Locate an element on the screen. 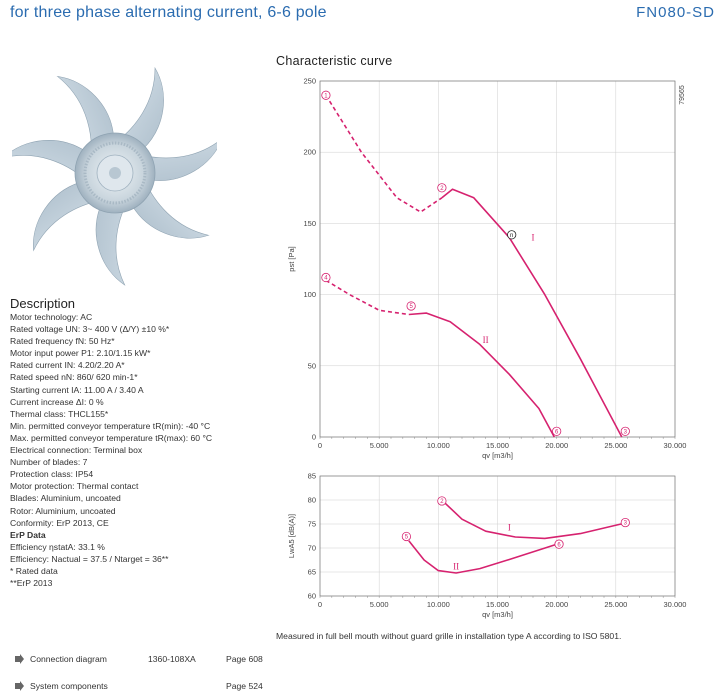 This screenshot has width=727, height=700. spec-line: Current increase ΔI: 0 % is located at coordinates (57, 401).